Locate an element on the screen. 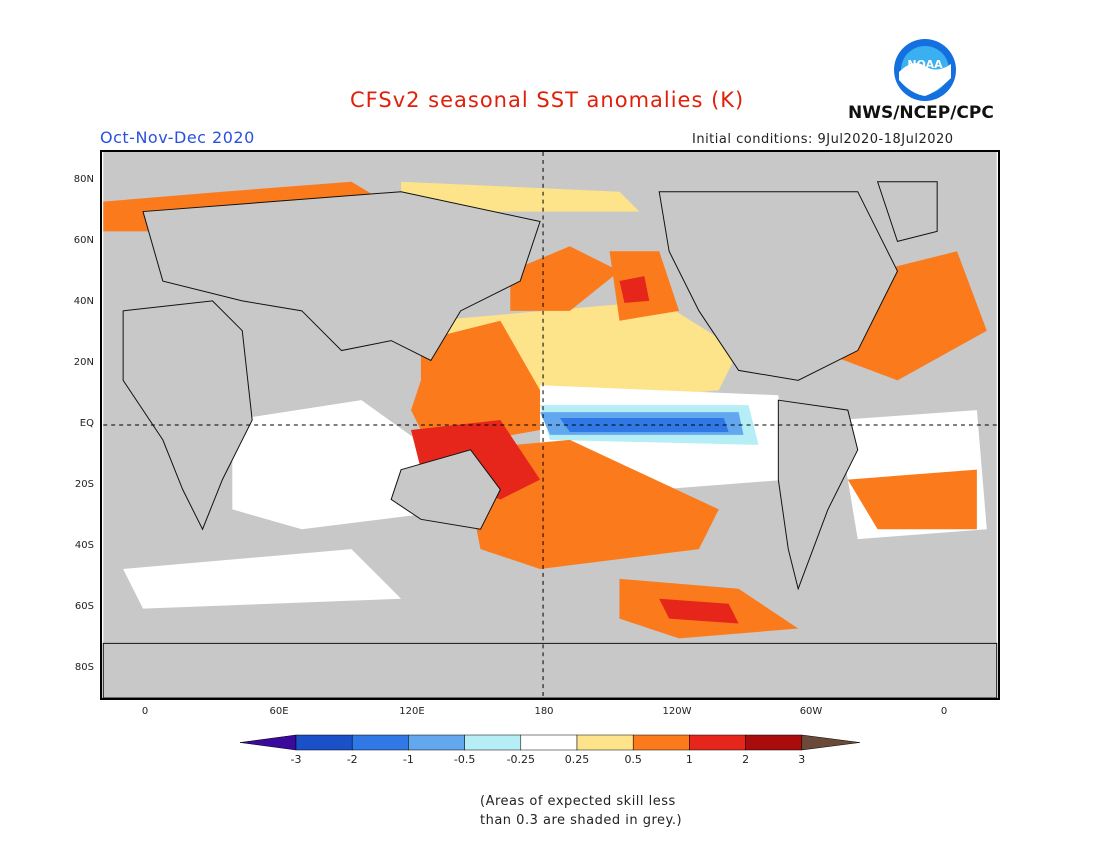 The height and width of the screenshot is (850, 1100). lon-label: 120E is located at coordinates (412, 711).